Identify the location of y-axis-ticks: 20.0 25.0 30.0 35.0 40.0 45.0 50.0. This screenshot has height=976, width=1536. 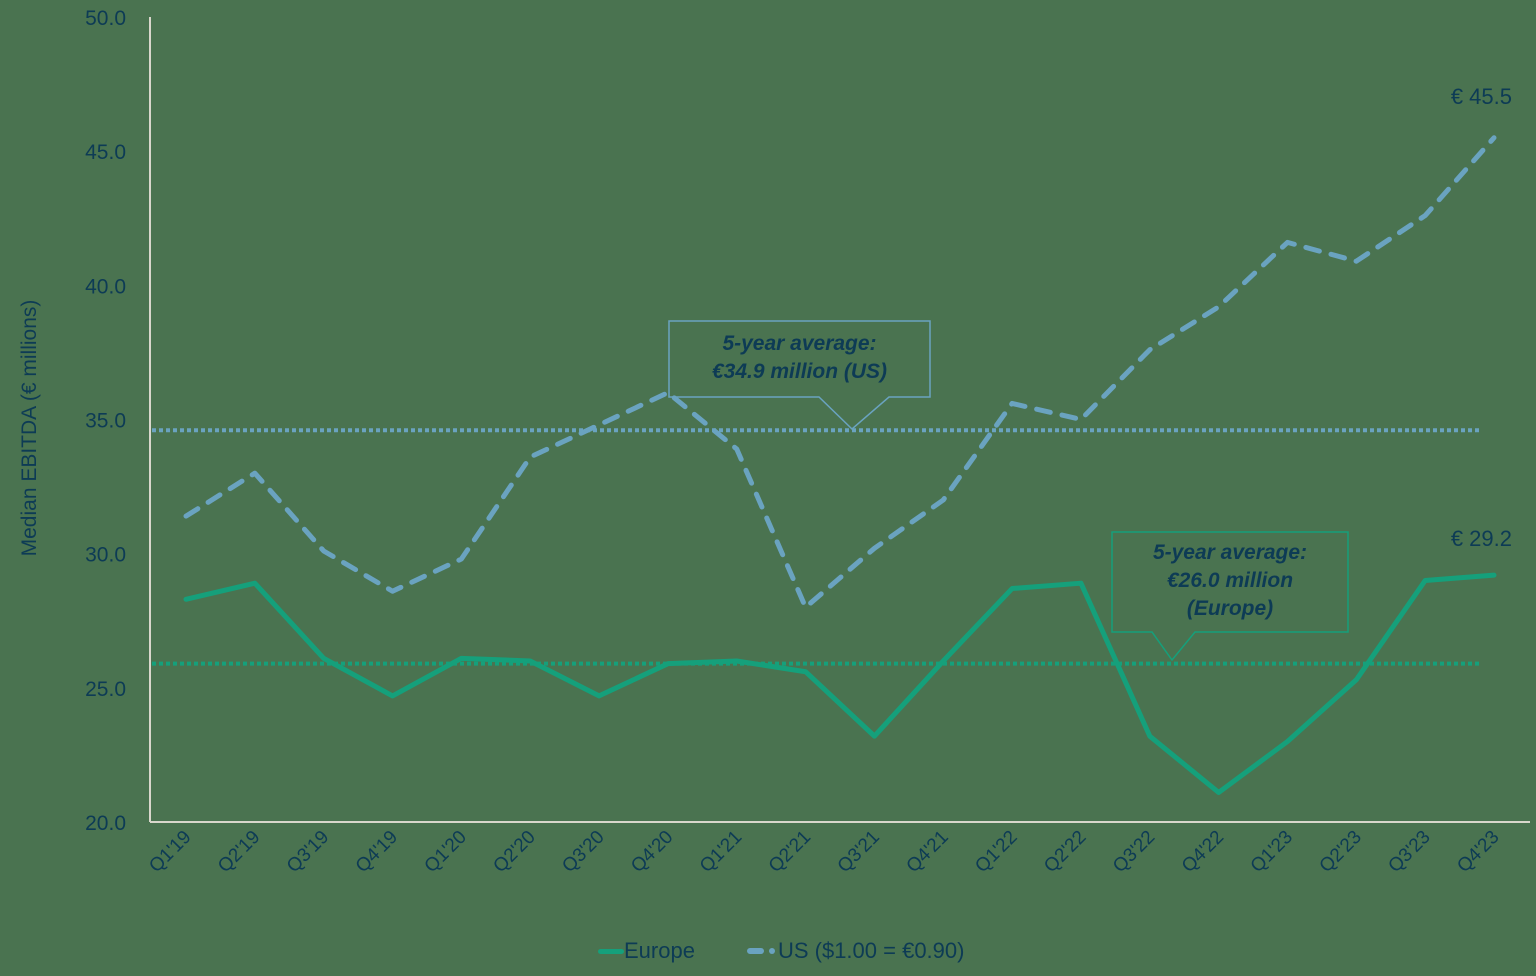
(105, 421).